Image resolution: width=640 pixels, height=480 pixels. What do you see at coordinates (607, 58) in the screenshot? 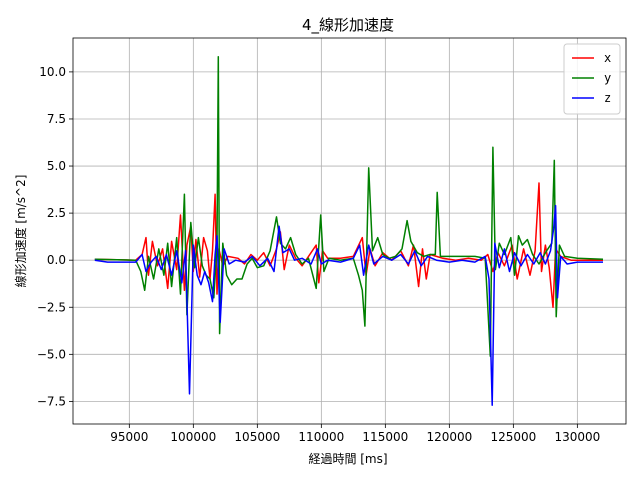
I see `legend-label-x: x` at bounding box center [607, 58].